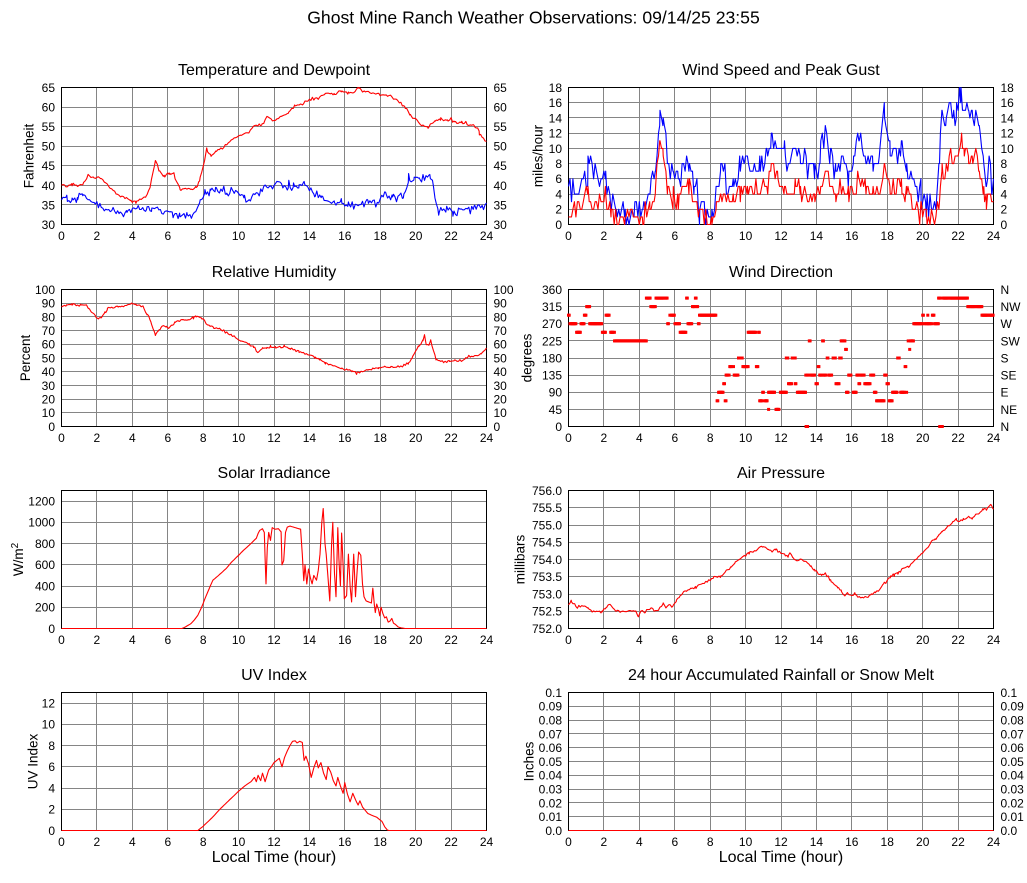  I want to click on svg-text: SW, so click(1011, 341).